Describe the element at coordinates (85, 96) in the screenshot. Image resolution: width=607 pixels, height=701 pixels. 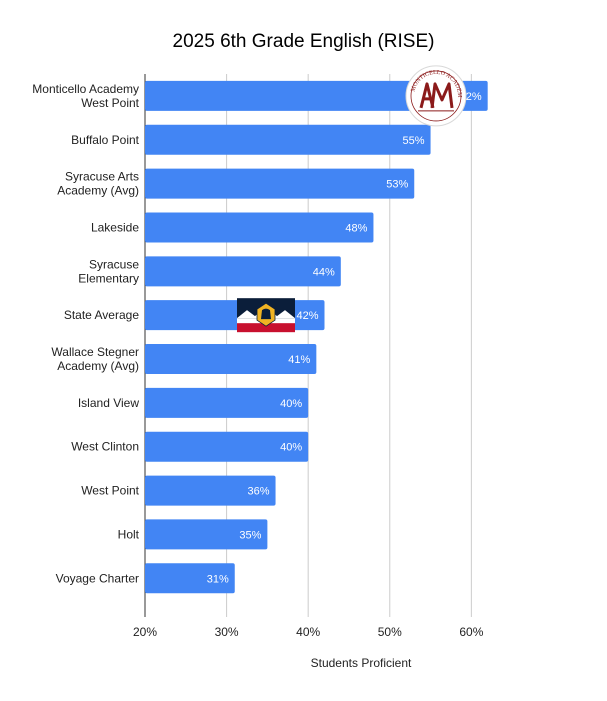
I see `category-label: Monticello Academy West Point` at that location.